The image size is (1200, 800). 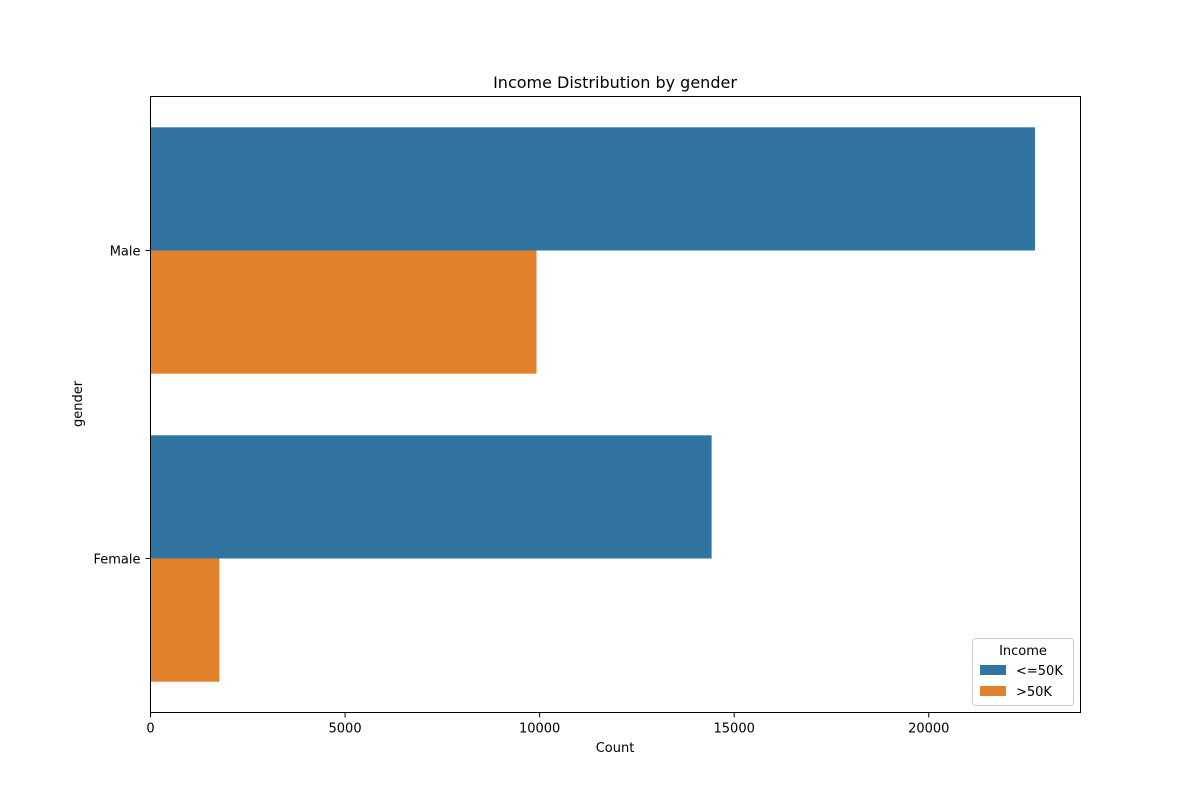 What do you see at coordinates (993, 691) in the screenshot?
I see `legend-swatch-gt50k` at bounding box center [993, 691].